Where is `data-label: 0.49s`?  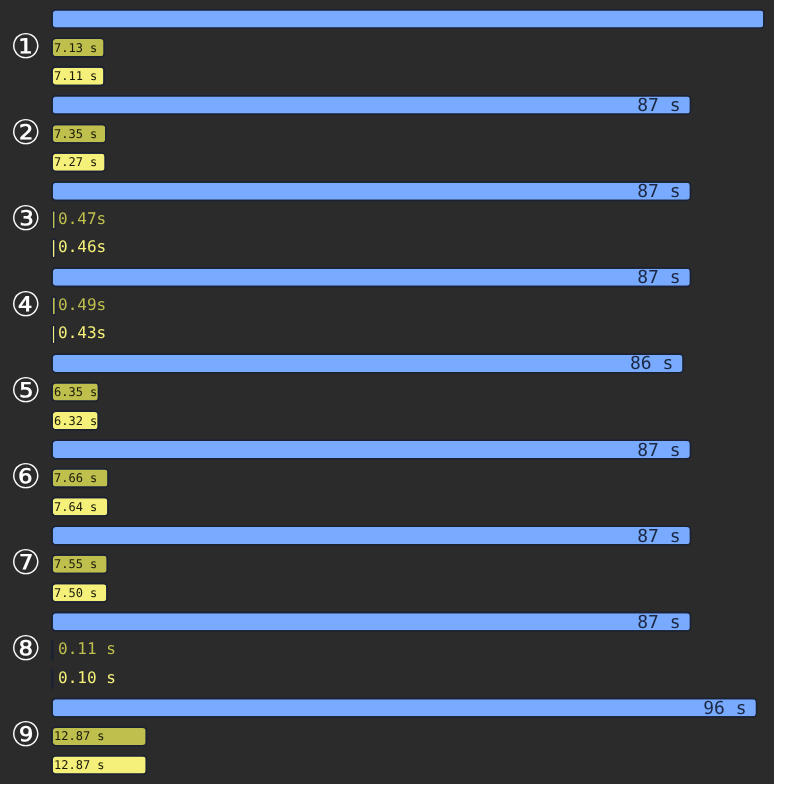 data-label: 0.49s is located at coordinates (82, 304).